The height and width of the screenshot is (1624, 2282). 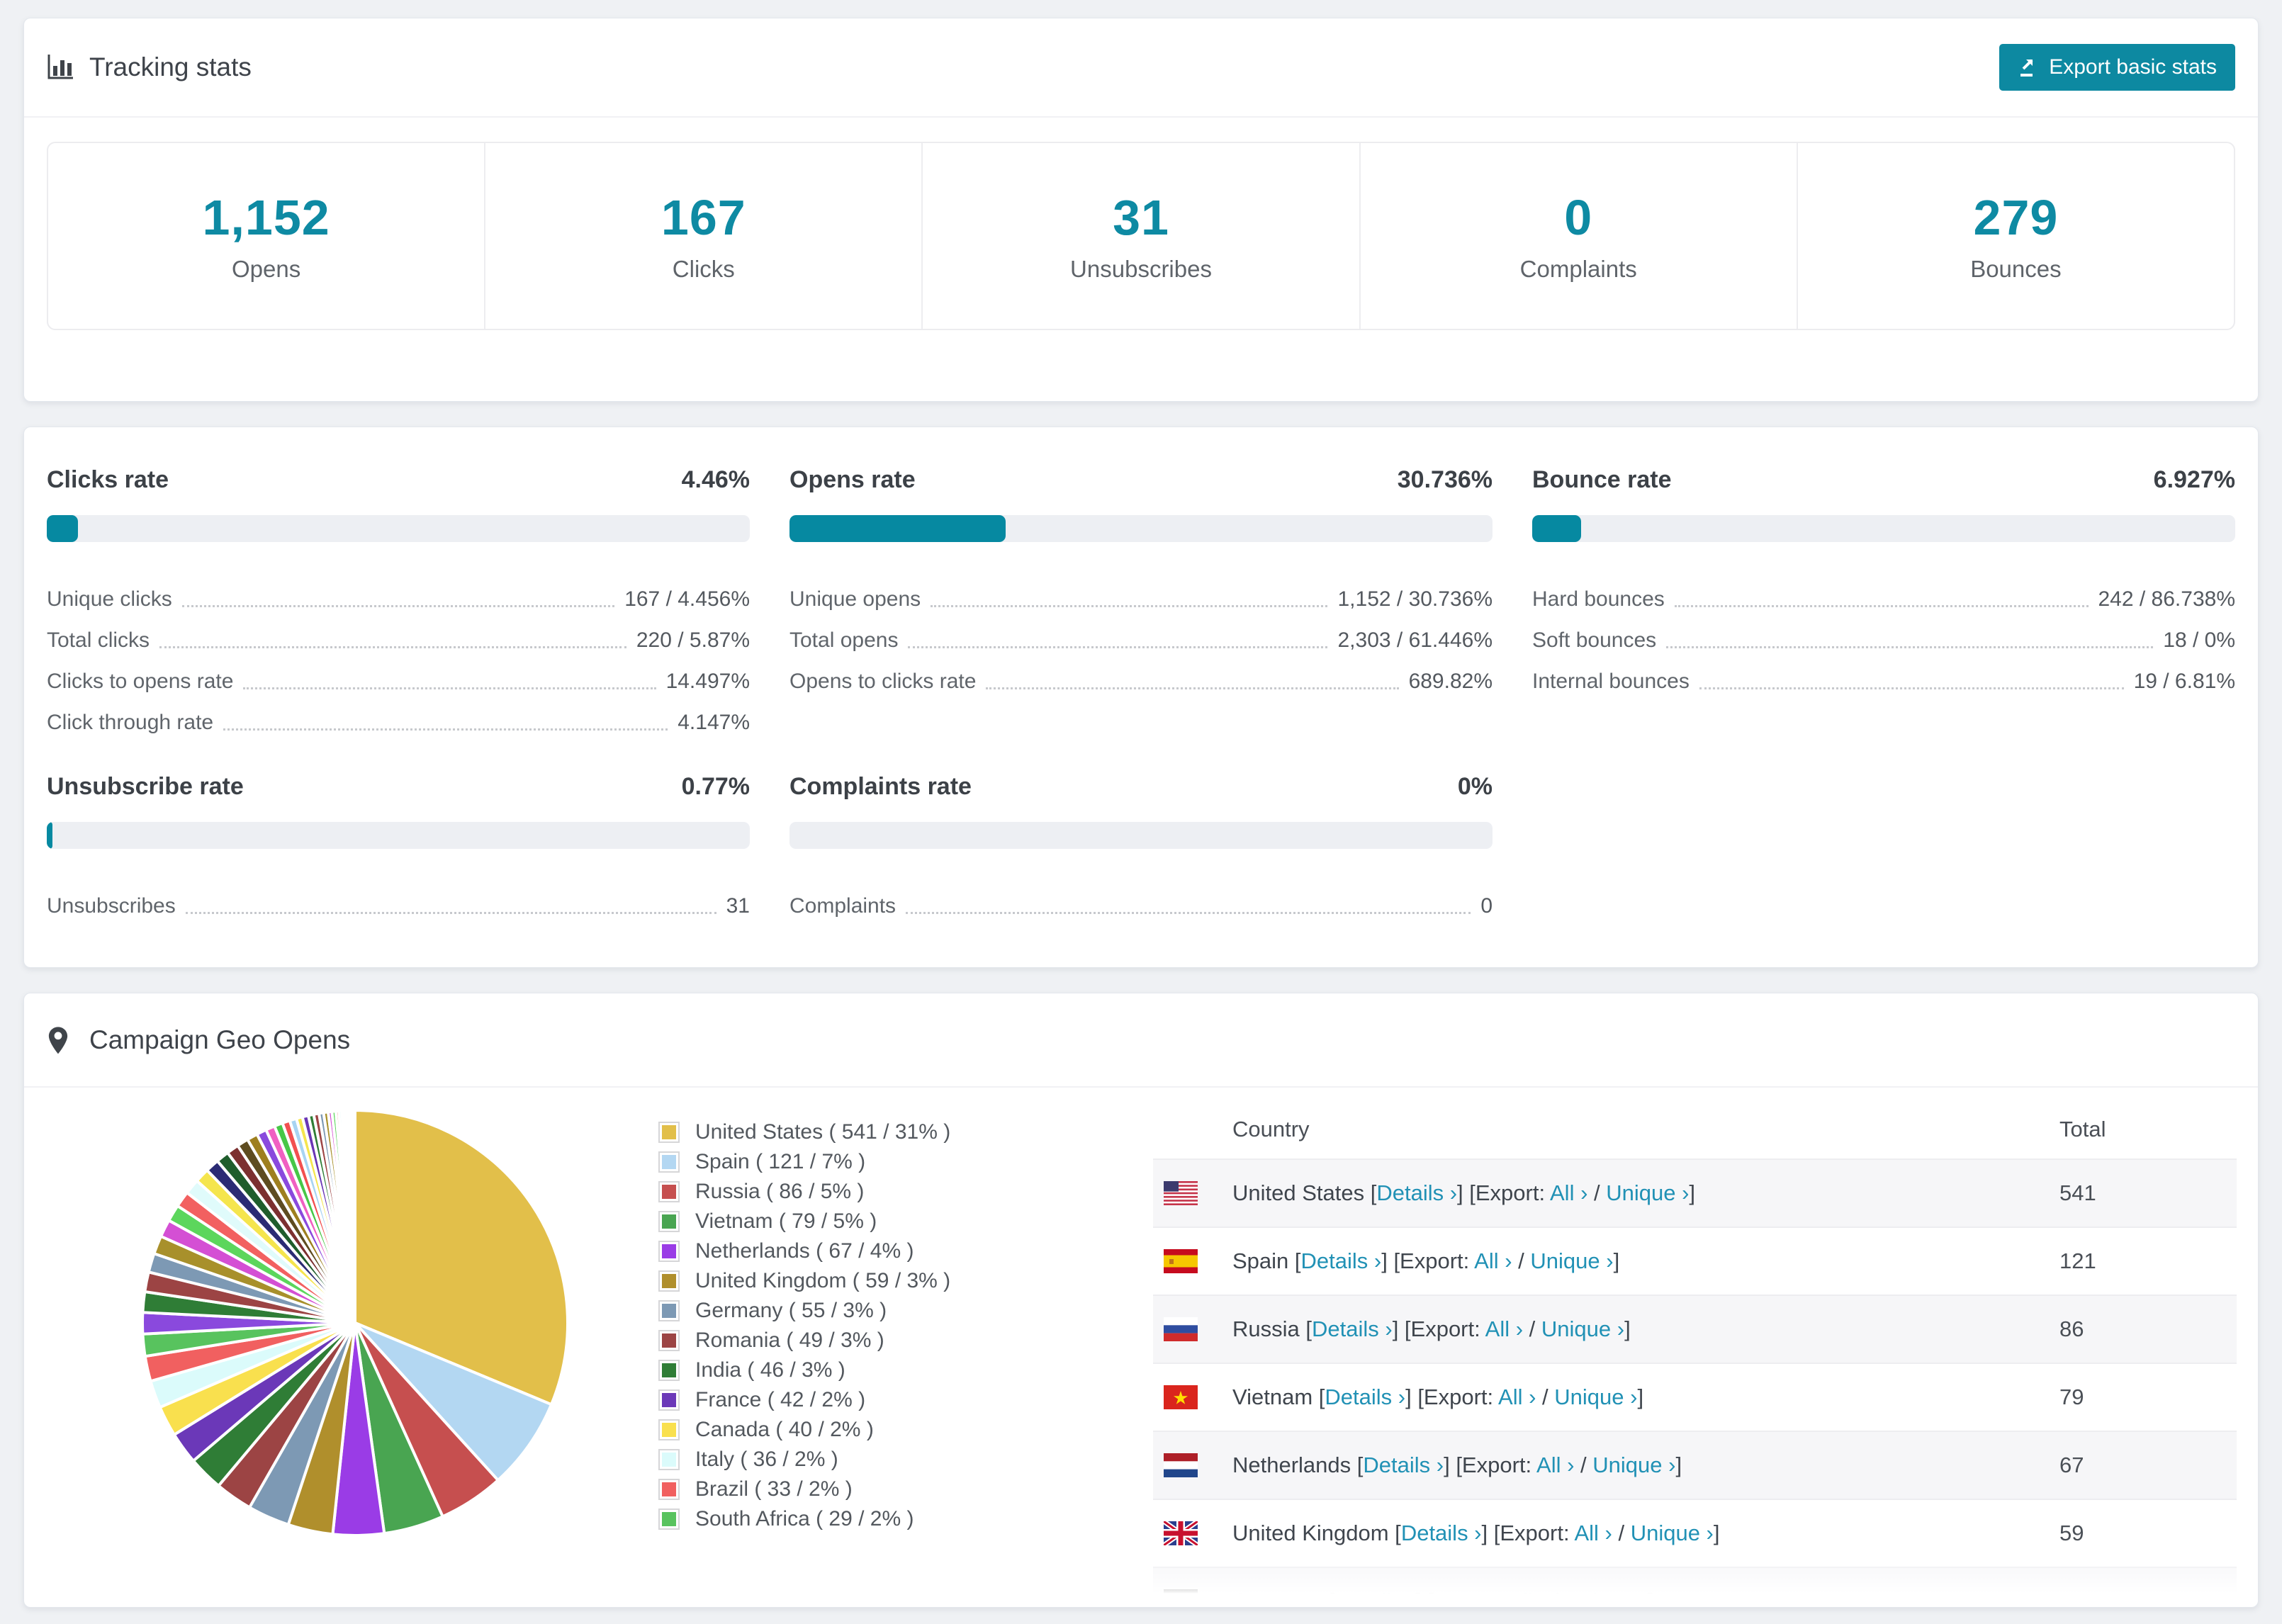 I want to click on legend-item: United States ( 541 / 31% ), so click(x=888, y=1132).